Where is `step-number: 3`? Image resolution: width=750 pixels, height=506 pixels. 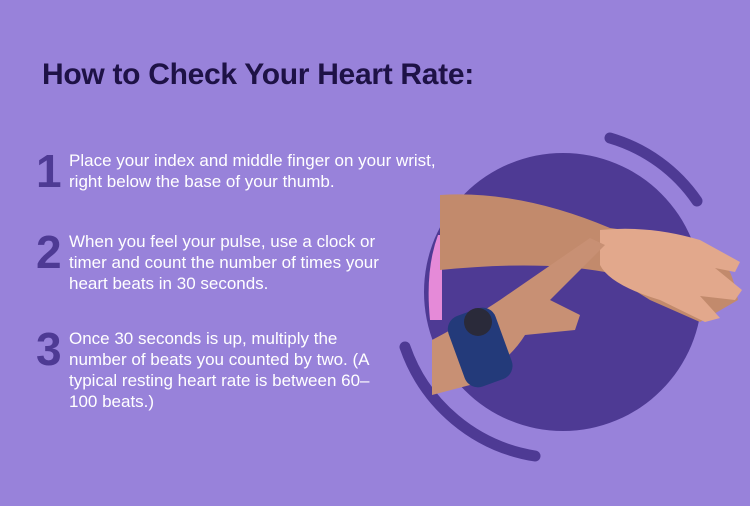
step-number: 3 is located at coordinates (49, 349).